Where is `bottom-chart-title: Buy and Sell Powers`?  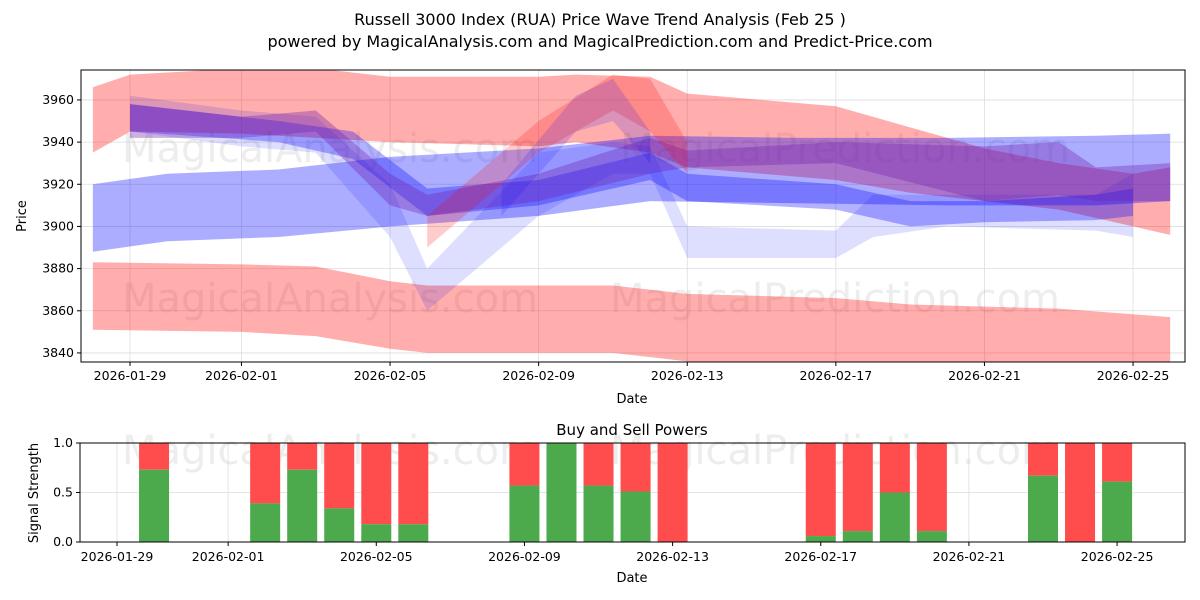 bottom-chart-title: Buy and Sell Powers is located at coordinates (632, 430).